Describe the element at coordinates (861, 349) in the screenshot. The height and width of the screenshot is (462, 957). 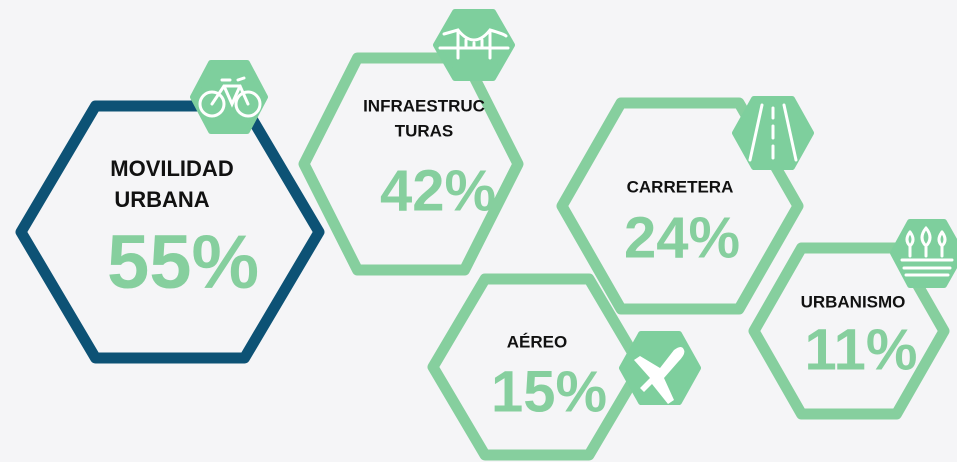
I see `item-value: 11%` at that location.